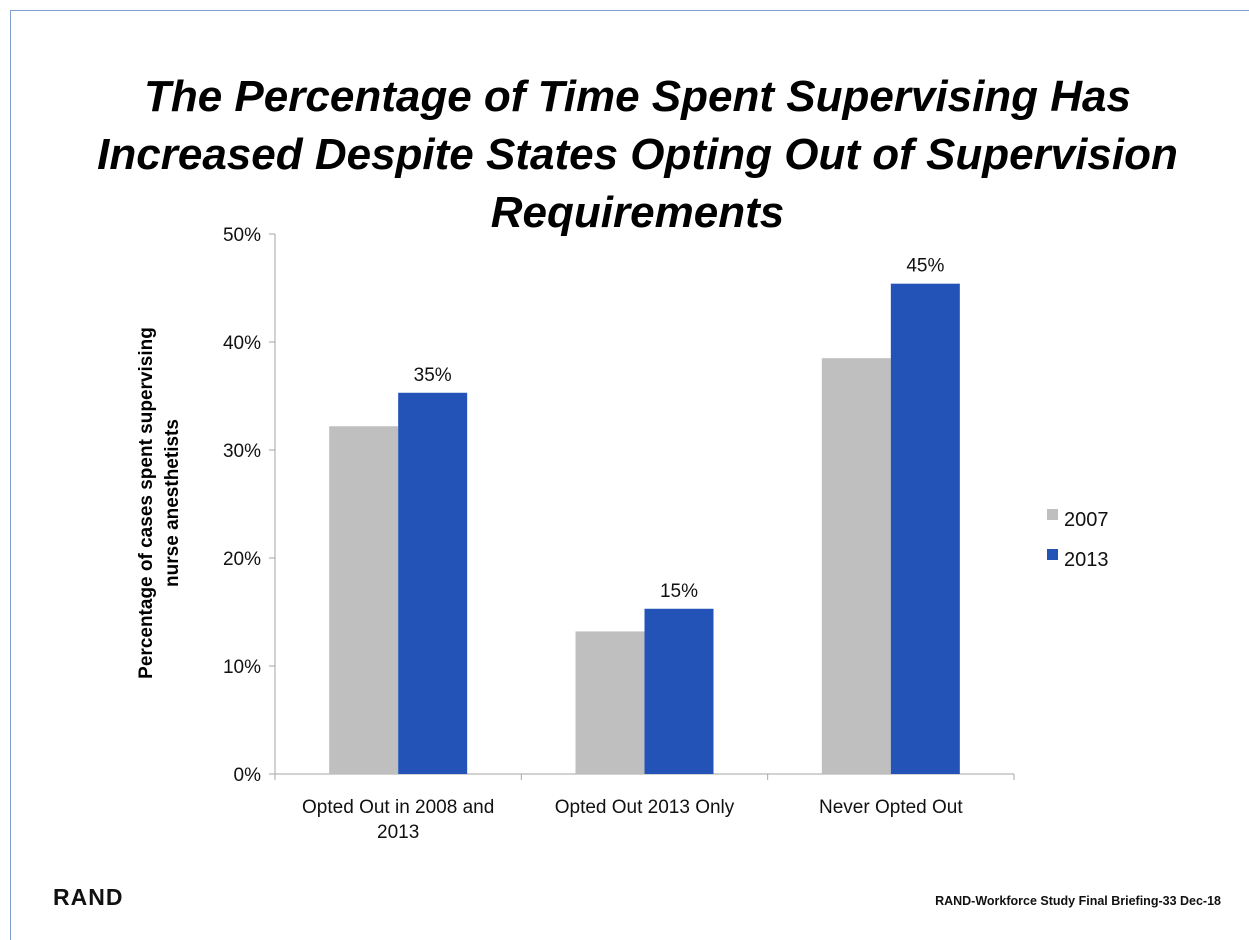 This screenshot has height=940, width=1249. I want to click on legend-label: 2007, so click(1086, 520).